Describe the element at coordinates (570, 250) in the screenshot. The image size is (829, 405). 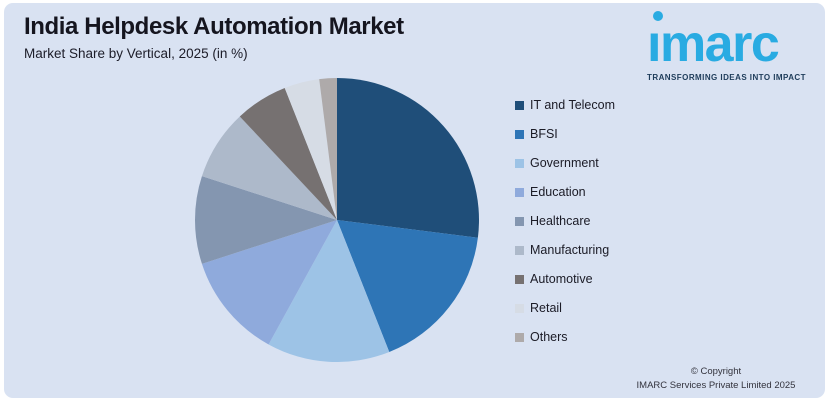
I see `legend-label: Manufacturing` at that location.